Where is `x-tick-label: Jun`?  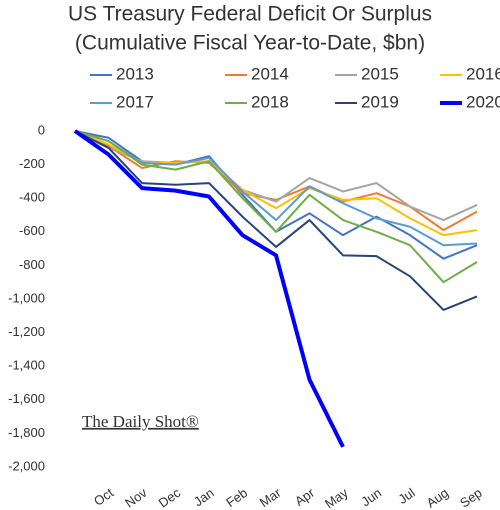 x-tick-label: Jun is located at coordinates (371, 497).